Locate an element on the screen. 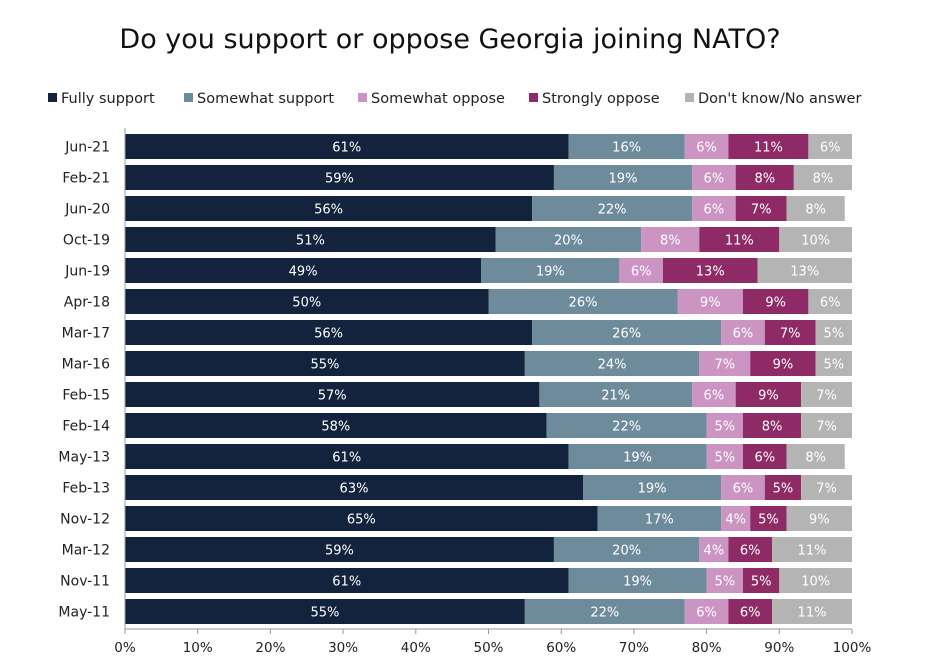 The image size is (926, 666). x-tick-label: 60% is located at coordinates (561, 648).